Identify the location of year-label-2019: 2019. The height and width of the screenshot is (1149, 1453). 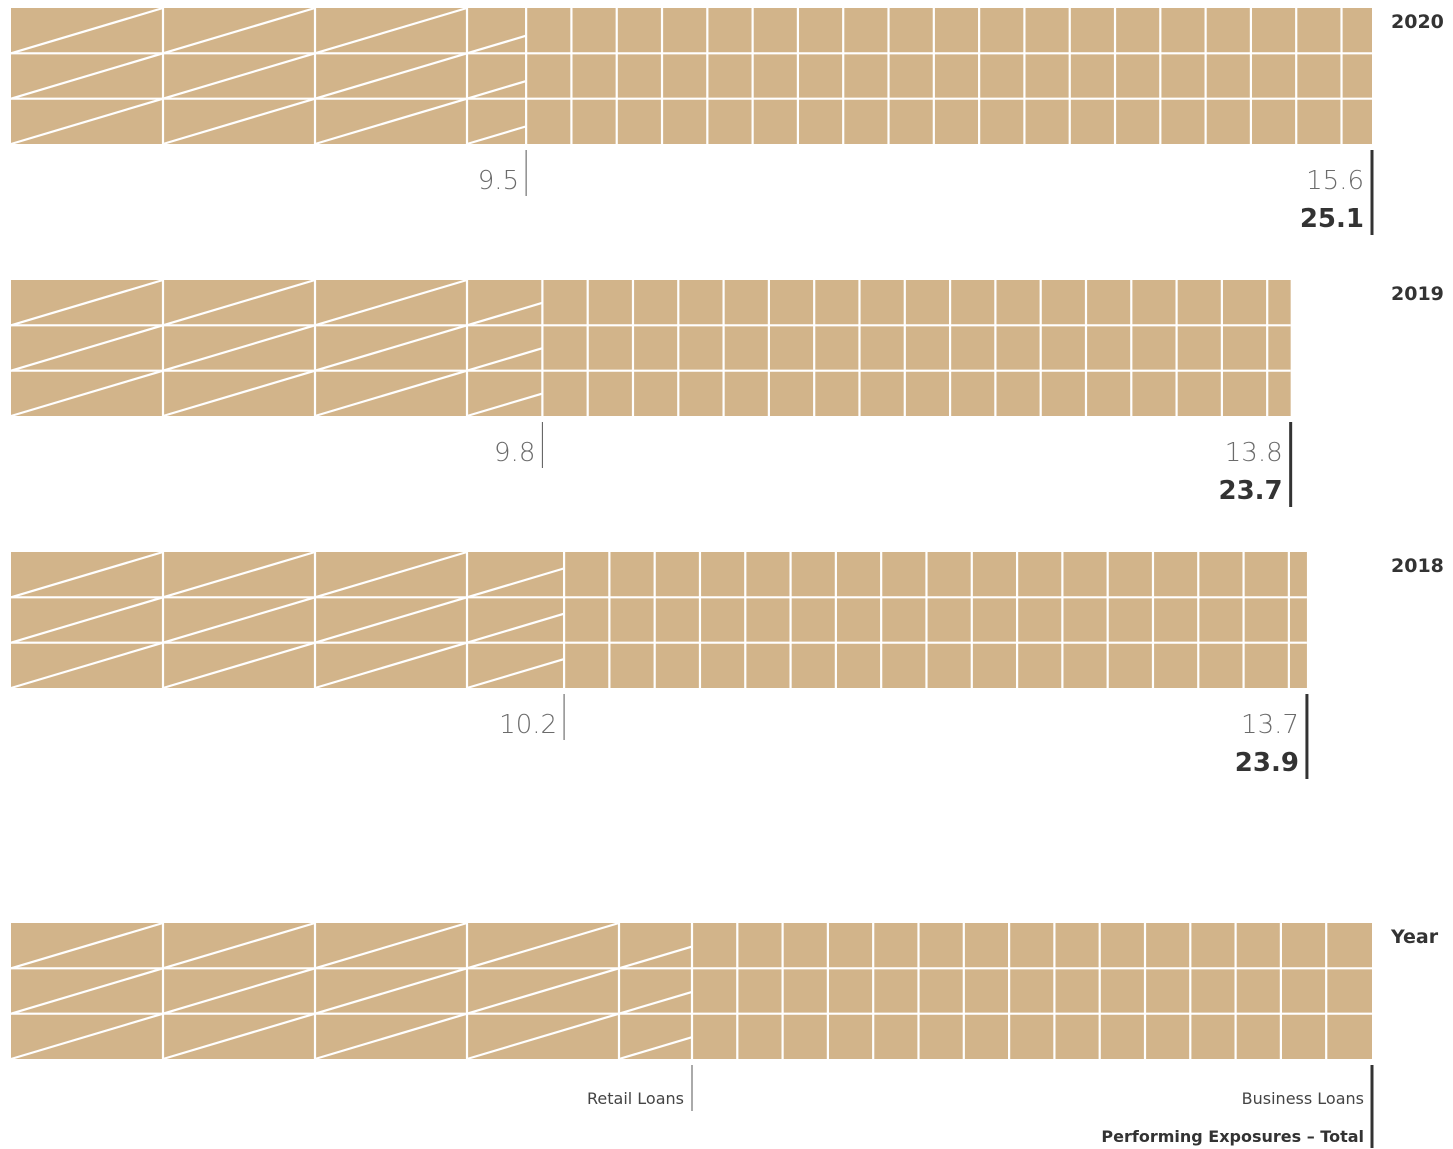
(1417, 294).